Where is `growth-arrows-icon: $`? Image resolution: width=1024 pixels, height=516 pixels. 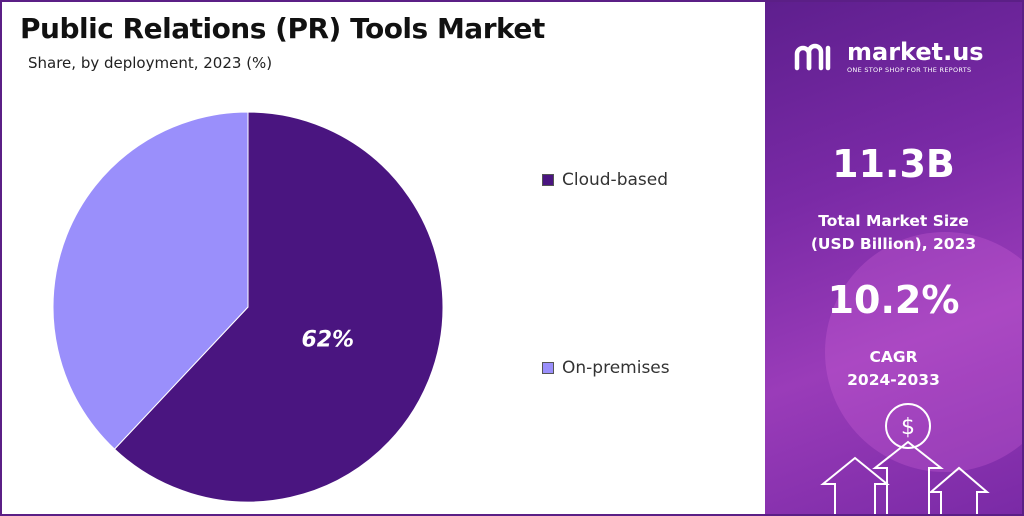 growth-arrows-icon: $ is located at coordinates (905, 458).